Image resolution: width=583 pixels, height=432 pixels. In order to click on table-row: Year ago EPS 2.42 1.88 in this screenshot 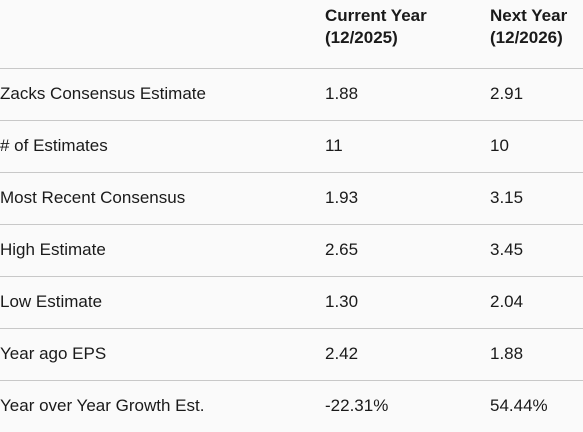, I will do `click(291, 353)`.